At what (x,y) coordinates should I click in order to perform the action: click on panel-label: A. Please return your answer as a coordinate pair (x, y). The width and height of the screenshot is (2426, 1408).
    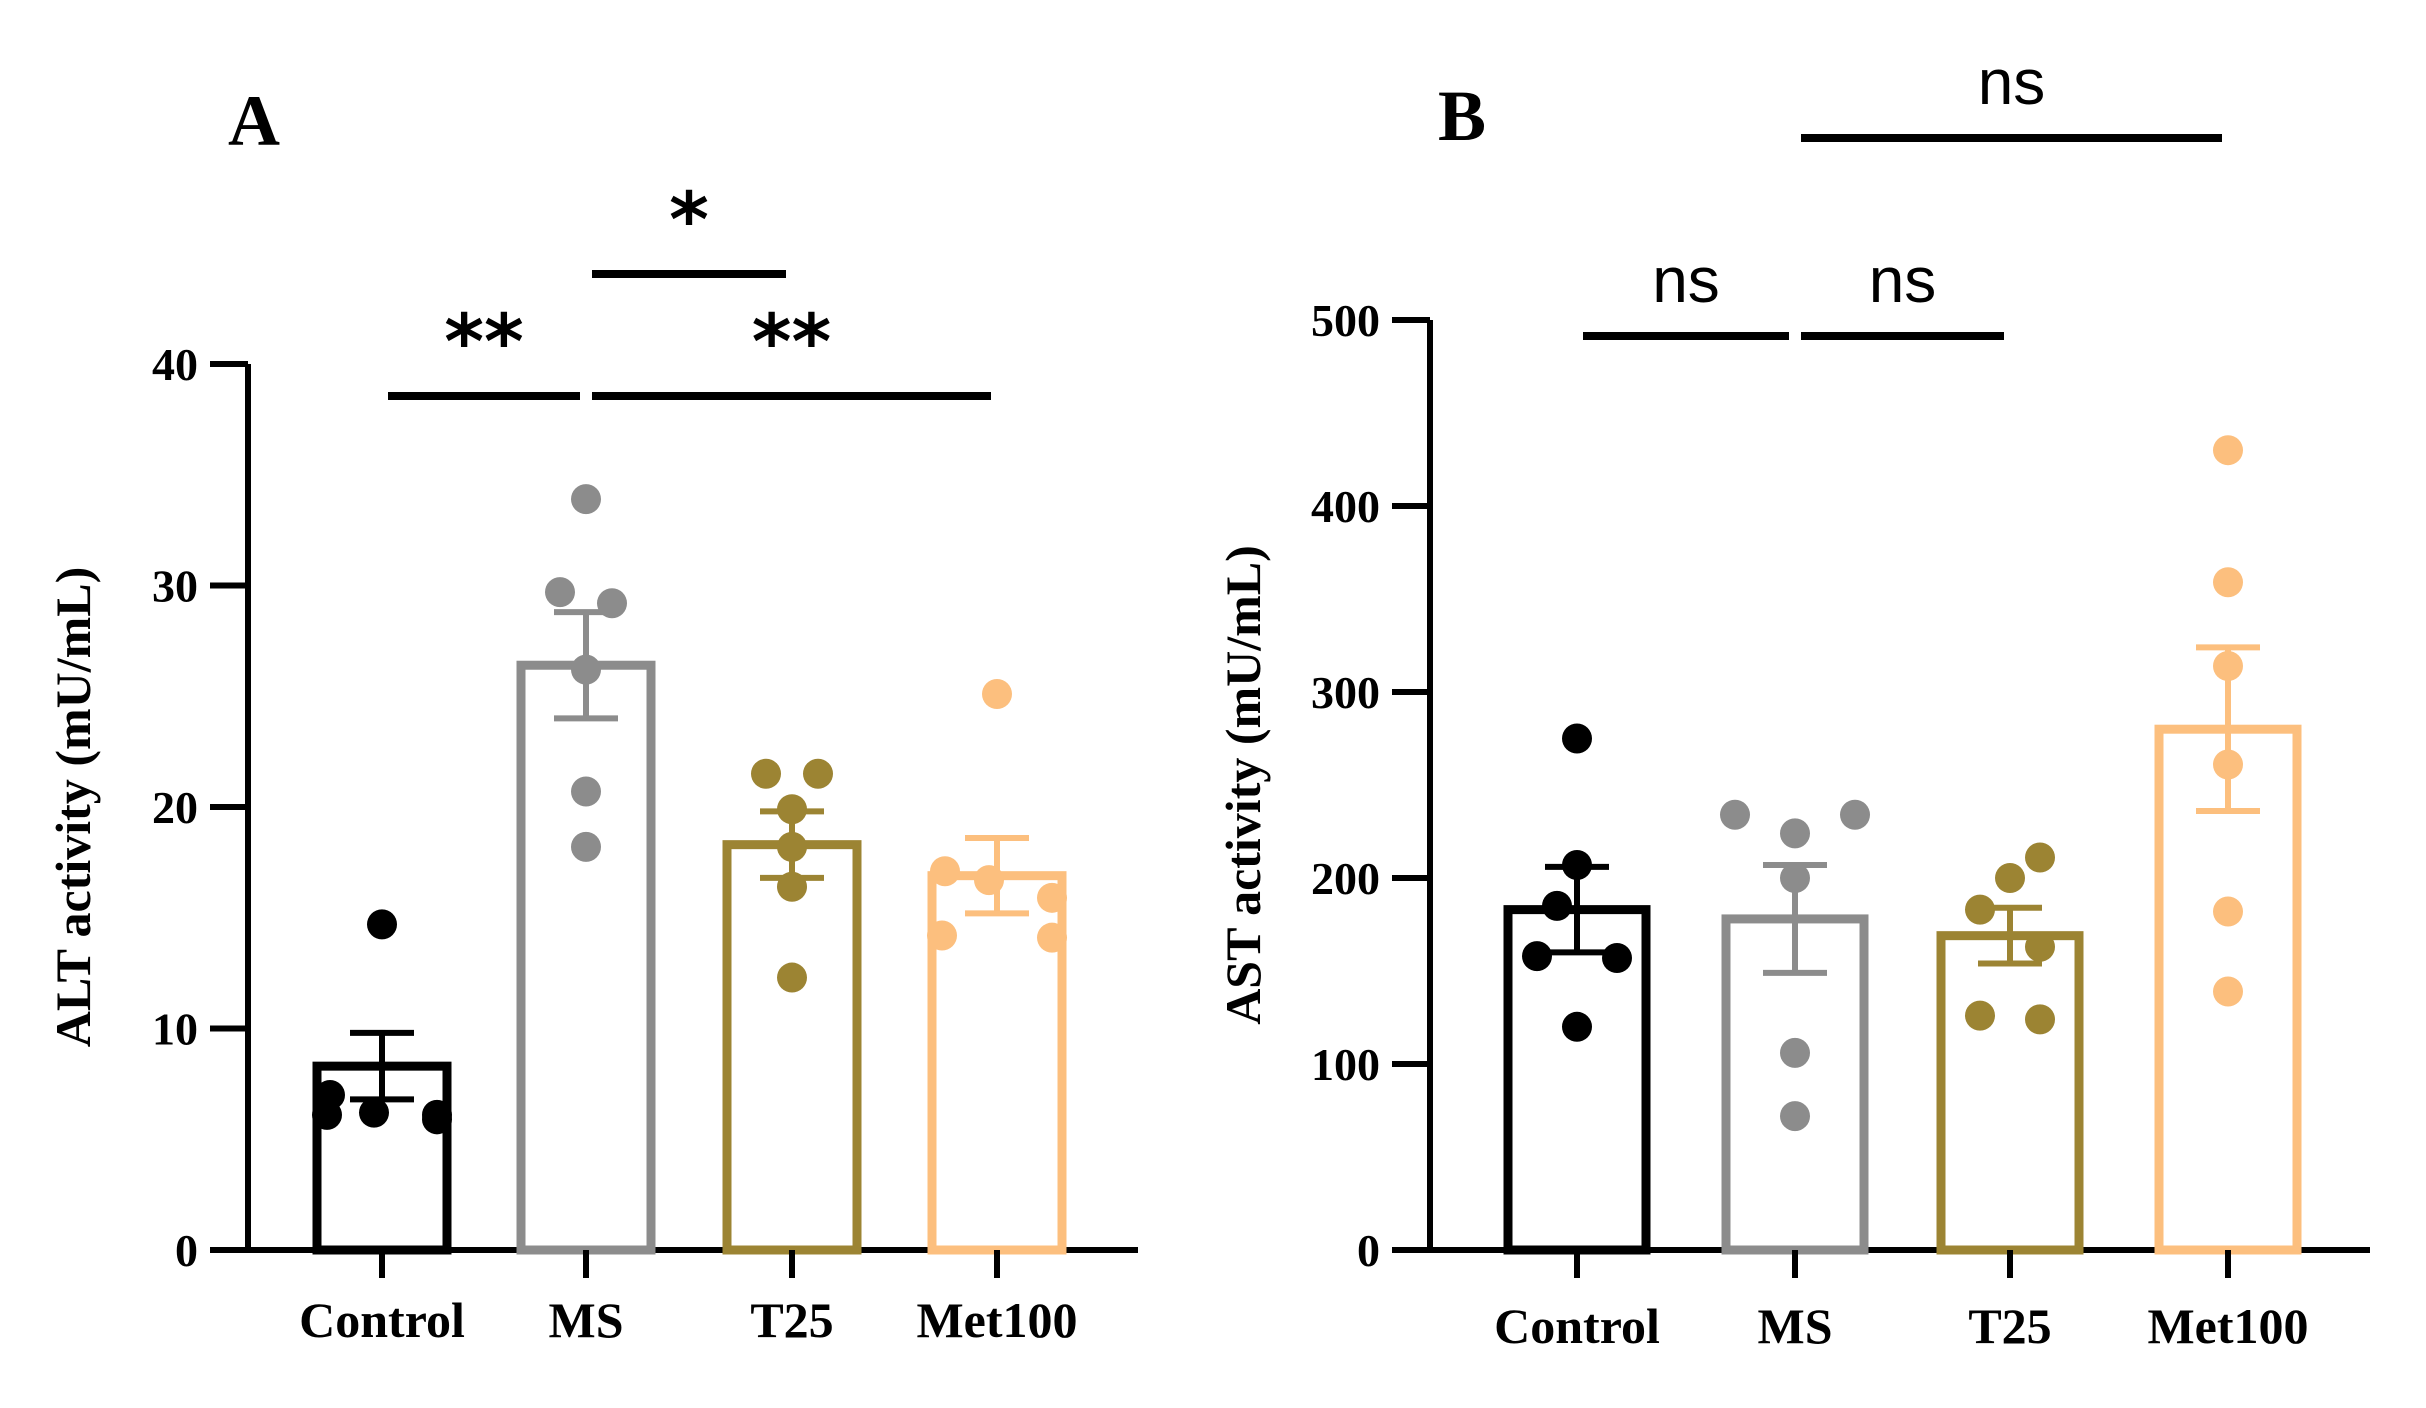
    Looking at the image, I should click on (254, 121).